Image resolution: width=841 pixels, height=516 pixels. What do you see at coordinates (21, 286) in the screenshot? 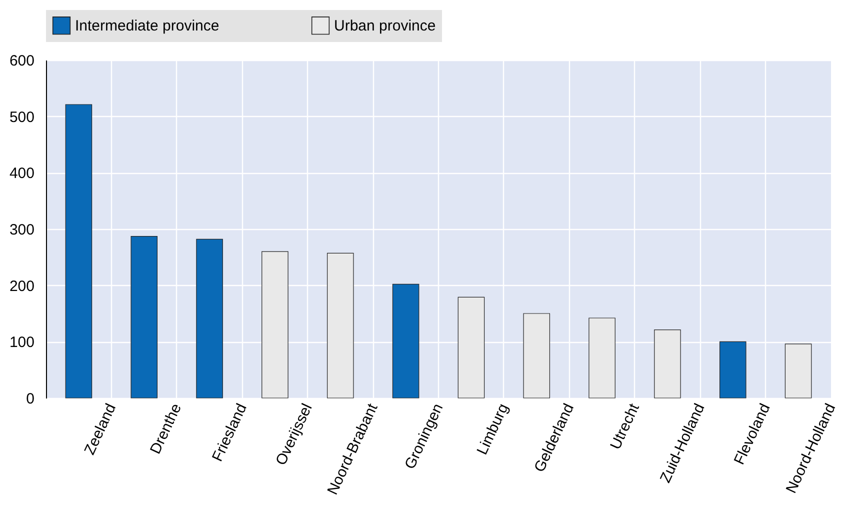
I see `y-tick-label: 200` at bounding box center [21, 286].